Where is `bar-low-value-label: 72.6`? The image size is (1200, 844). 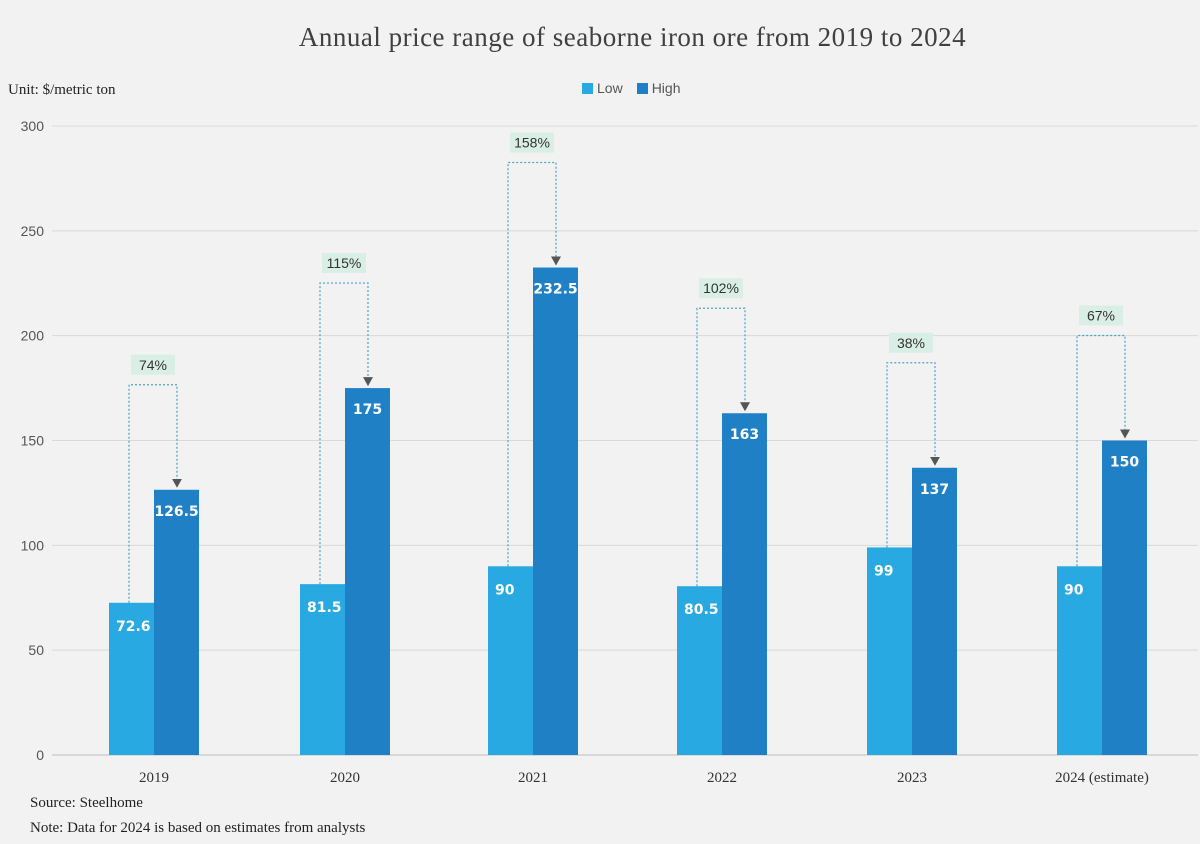
bar-low-value-label: 72.6 is located at coordinates (133, 627).